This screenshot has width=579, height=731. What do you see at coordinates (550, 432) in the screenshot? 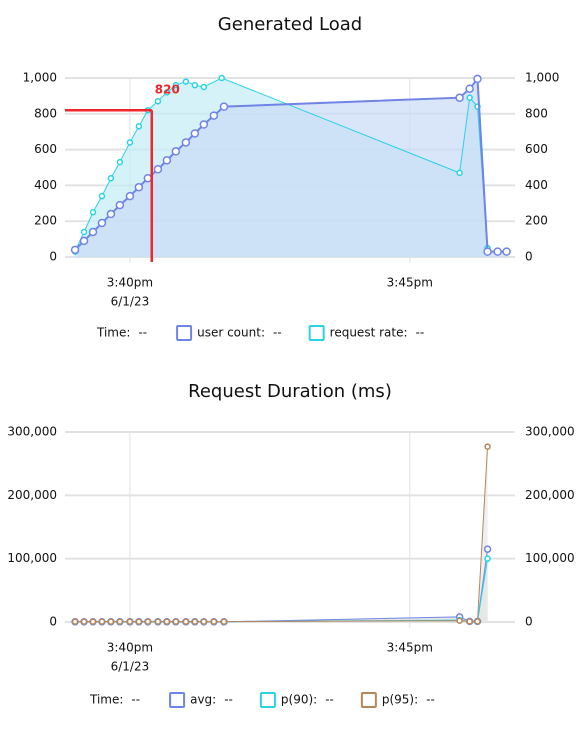
I see `y2-tick-label: 300,000` at bounding box center [550, 432].